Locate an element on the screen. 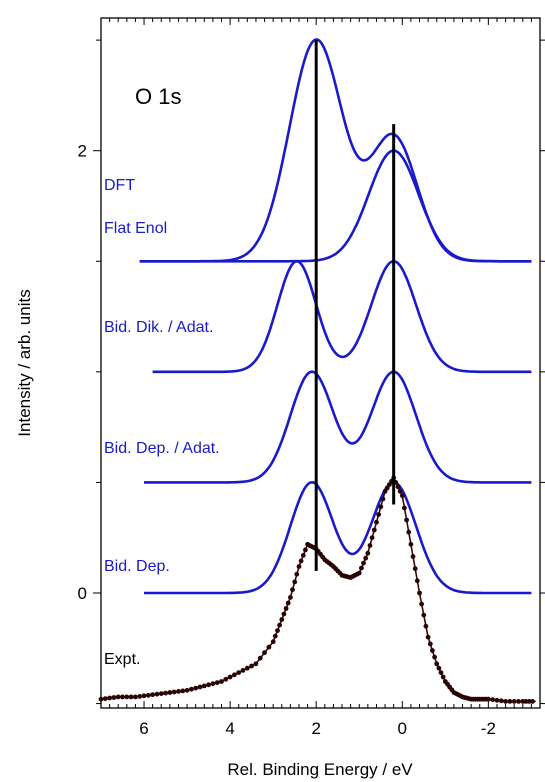  x-tick-label: 2 is located at coordinates (315, 728).